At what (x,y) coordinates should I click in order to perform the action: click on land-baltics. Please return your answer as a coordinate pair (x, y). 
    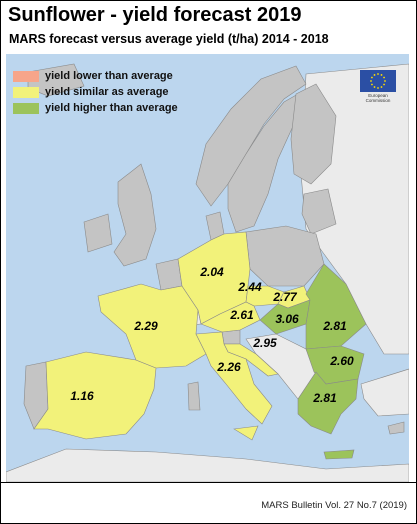
    Looking at the image, I should click on (319, 211).